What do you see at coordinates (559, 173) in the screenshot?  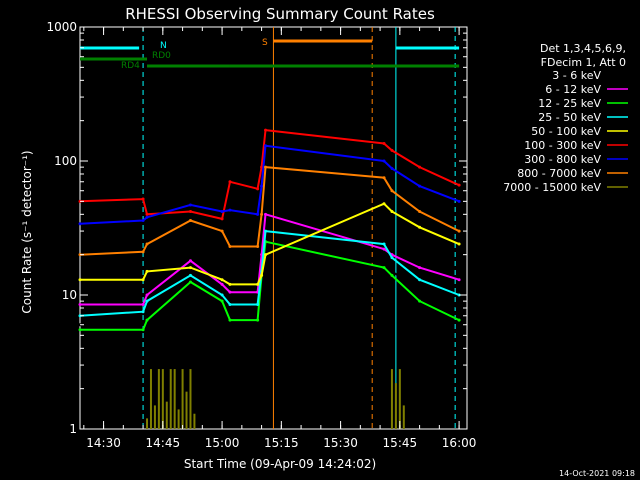 I see `legend-item-label: 800 - 7000 keV` at bounding box center [559, 173].